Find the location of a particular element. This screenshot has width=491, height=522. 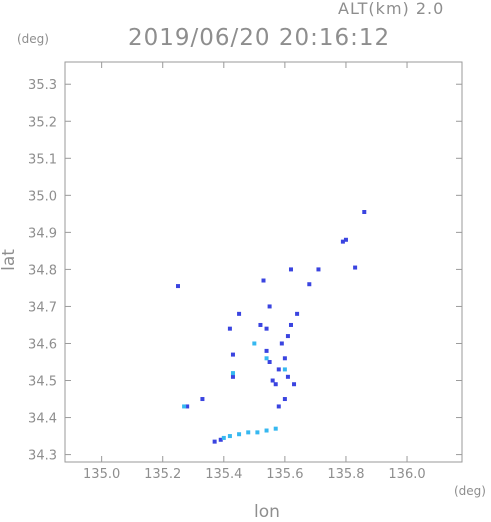

y-unit-label: (deg) is located at coordinates (33, 39).